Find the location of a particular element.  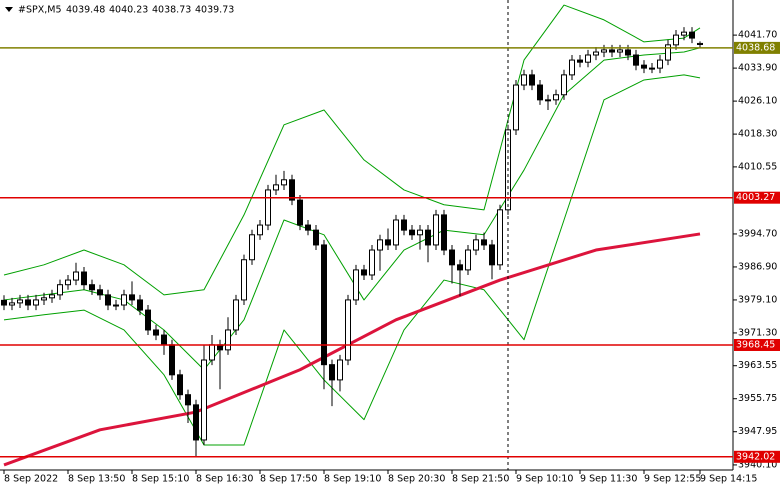

y-tick-label: 4041.70 is located at coordinates (757, 35).